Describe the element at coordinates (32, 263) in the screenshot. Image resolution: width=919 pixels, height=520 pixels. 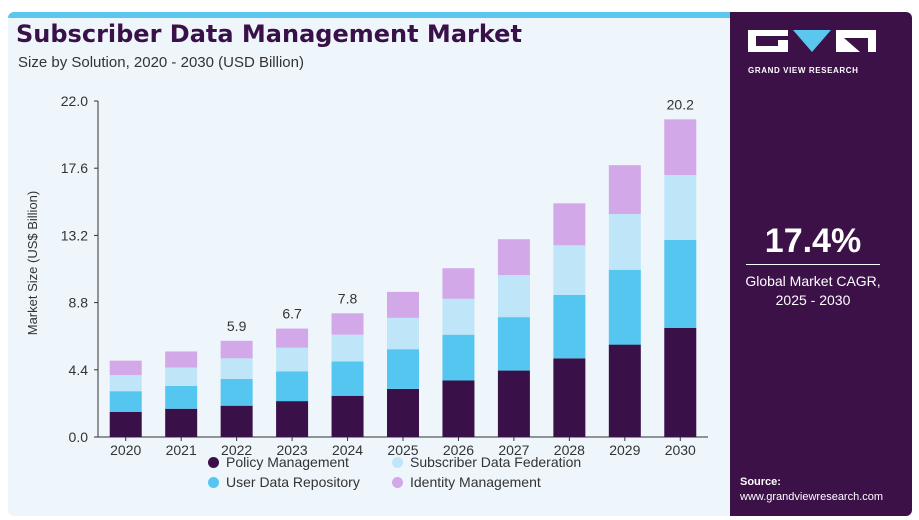
I see `y-axis-title: Market Size (US$ Billion)` at that location.